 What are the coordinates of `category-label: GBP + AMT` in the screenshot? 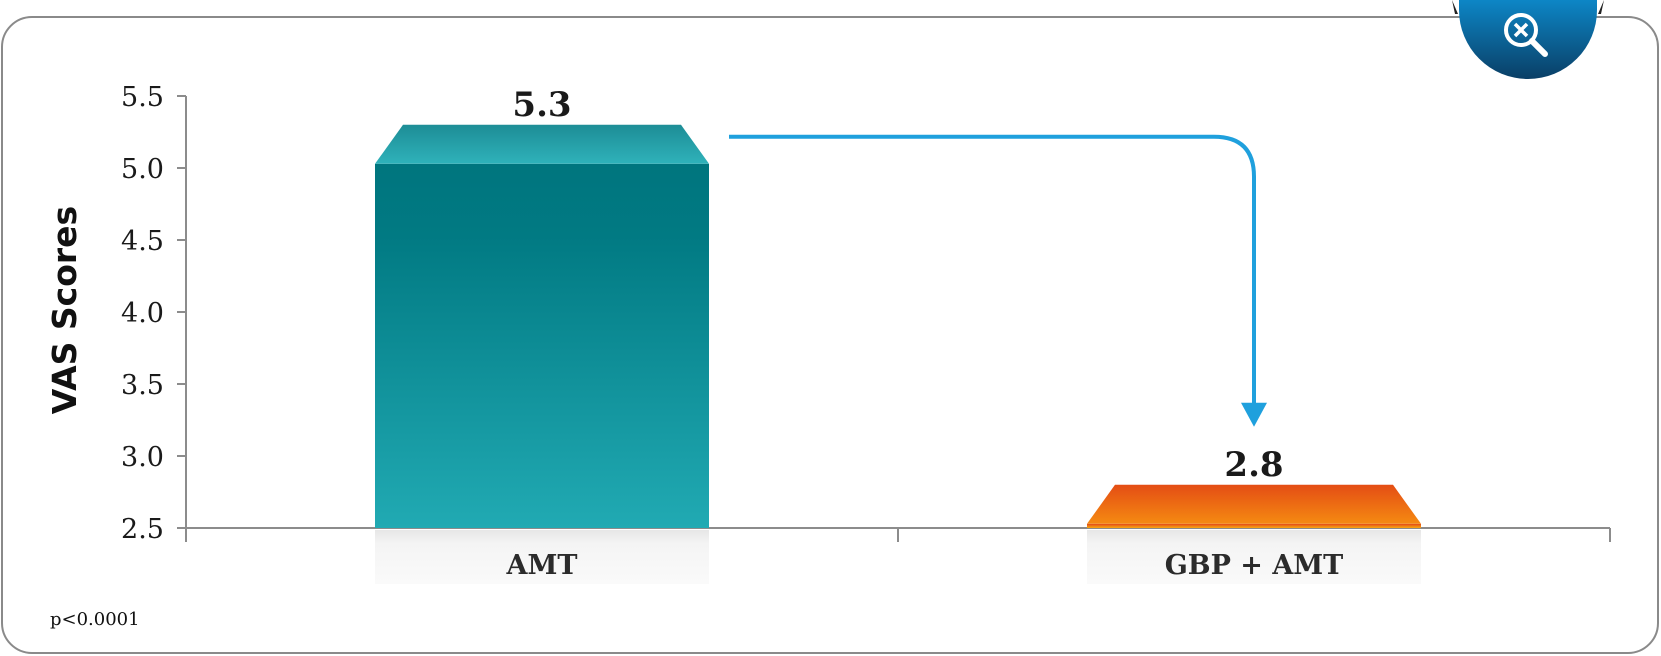 It's located at (1254, 565).